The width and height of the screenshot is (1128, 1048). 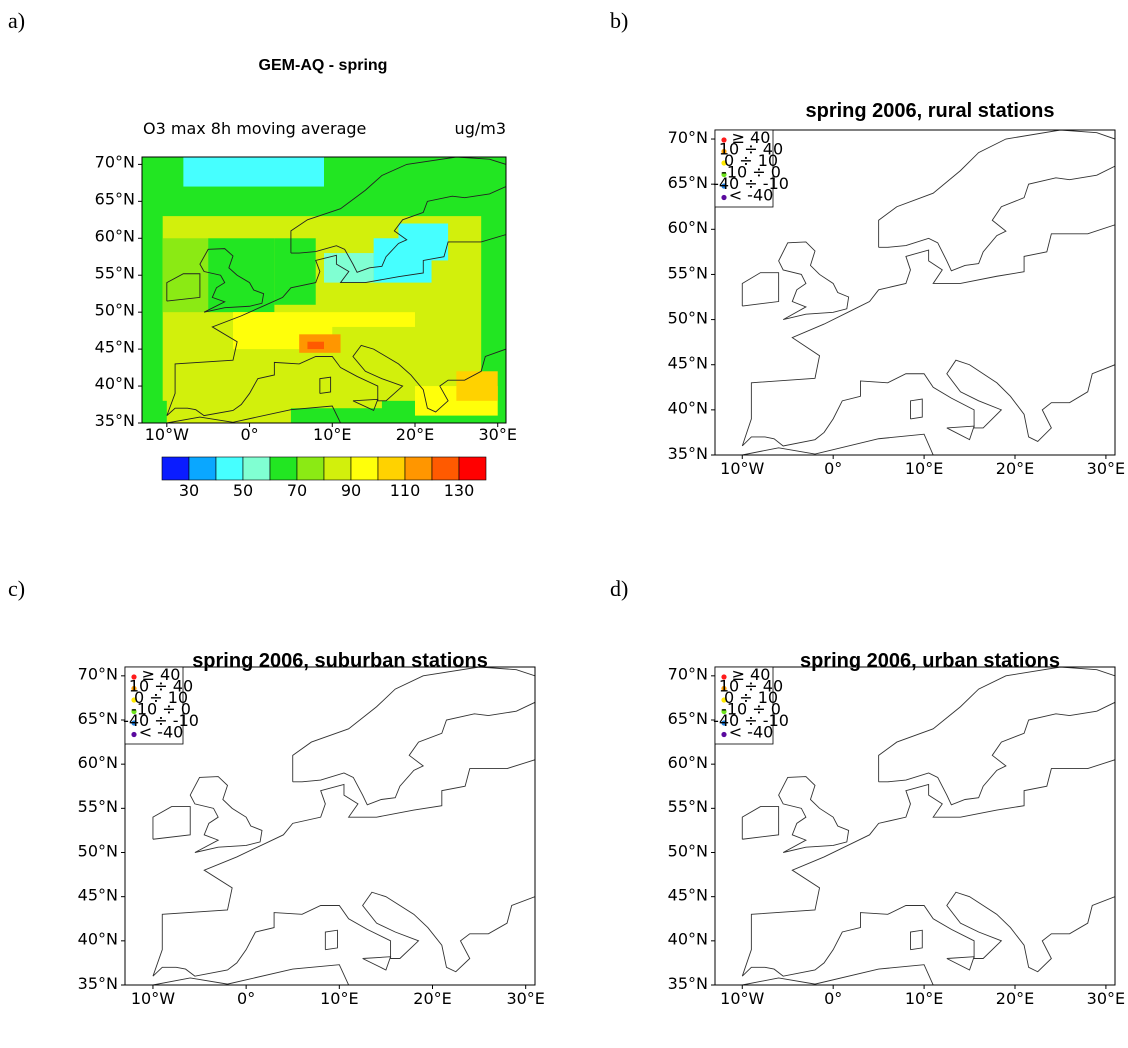 I want to click on panel-d-letter: d), so click(x=619, y=588).